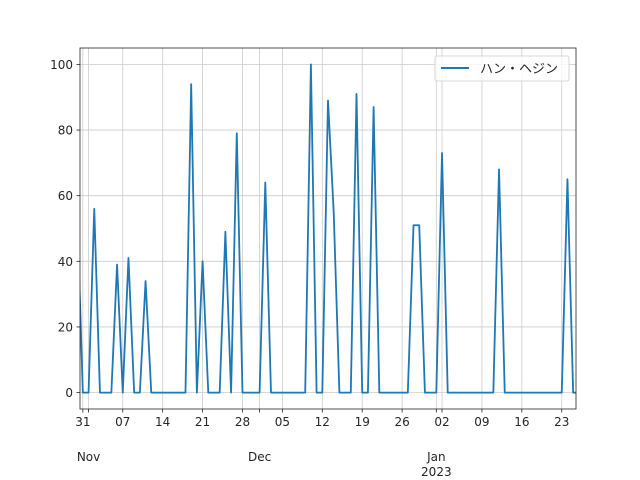 The height and width of the screenshot is (480, 640). Describe the element at coordinates (202, 422) in the screenshot. I see `x-minor-tick-label: 21` at that location.